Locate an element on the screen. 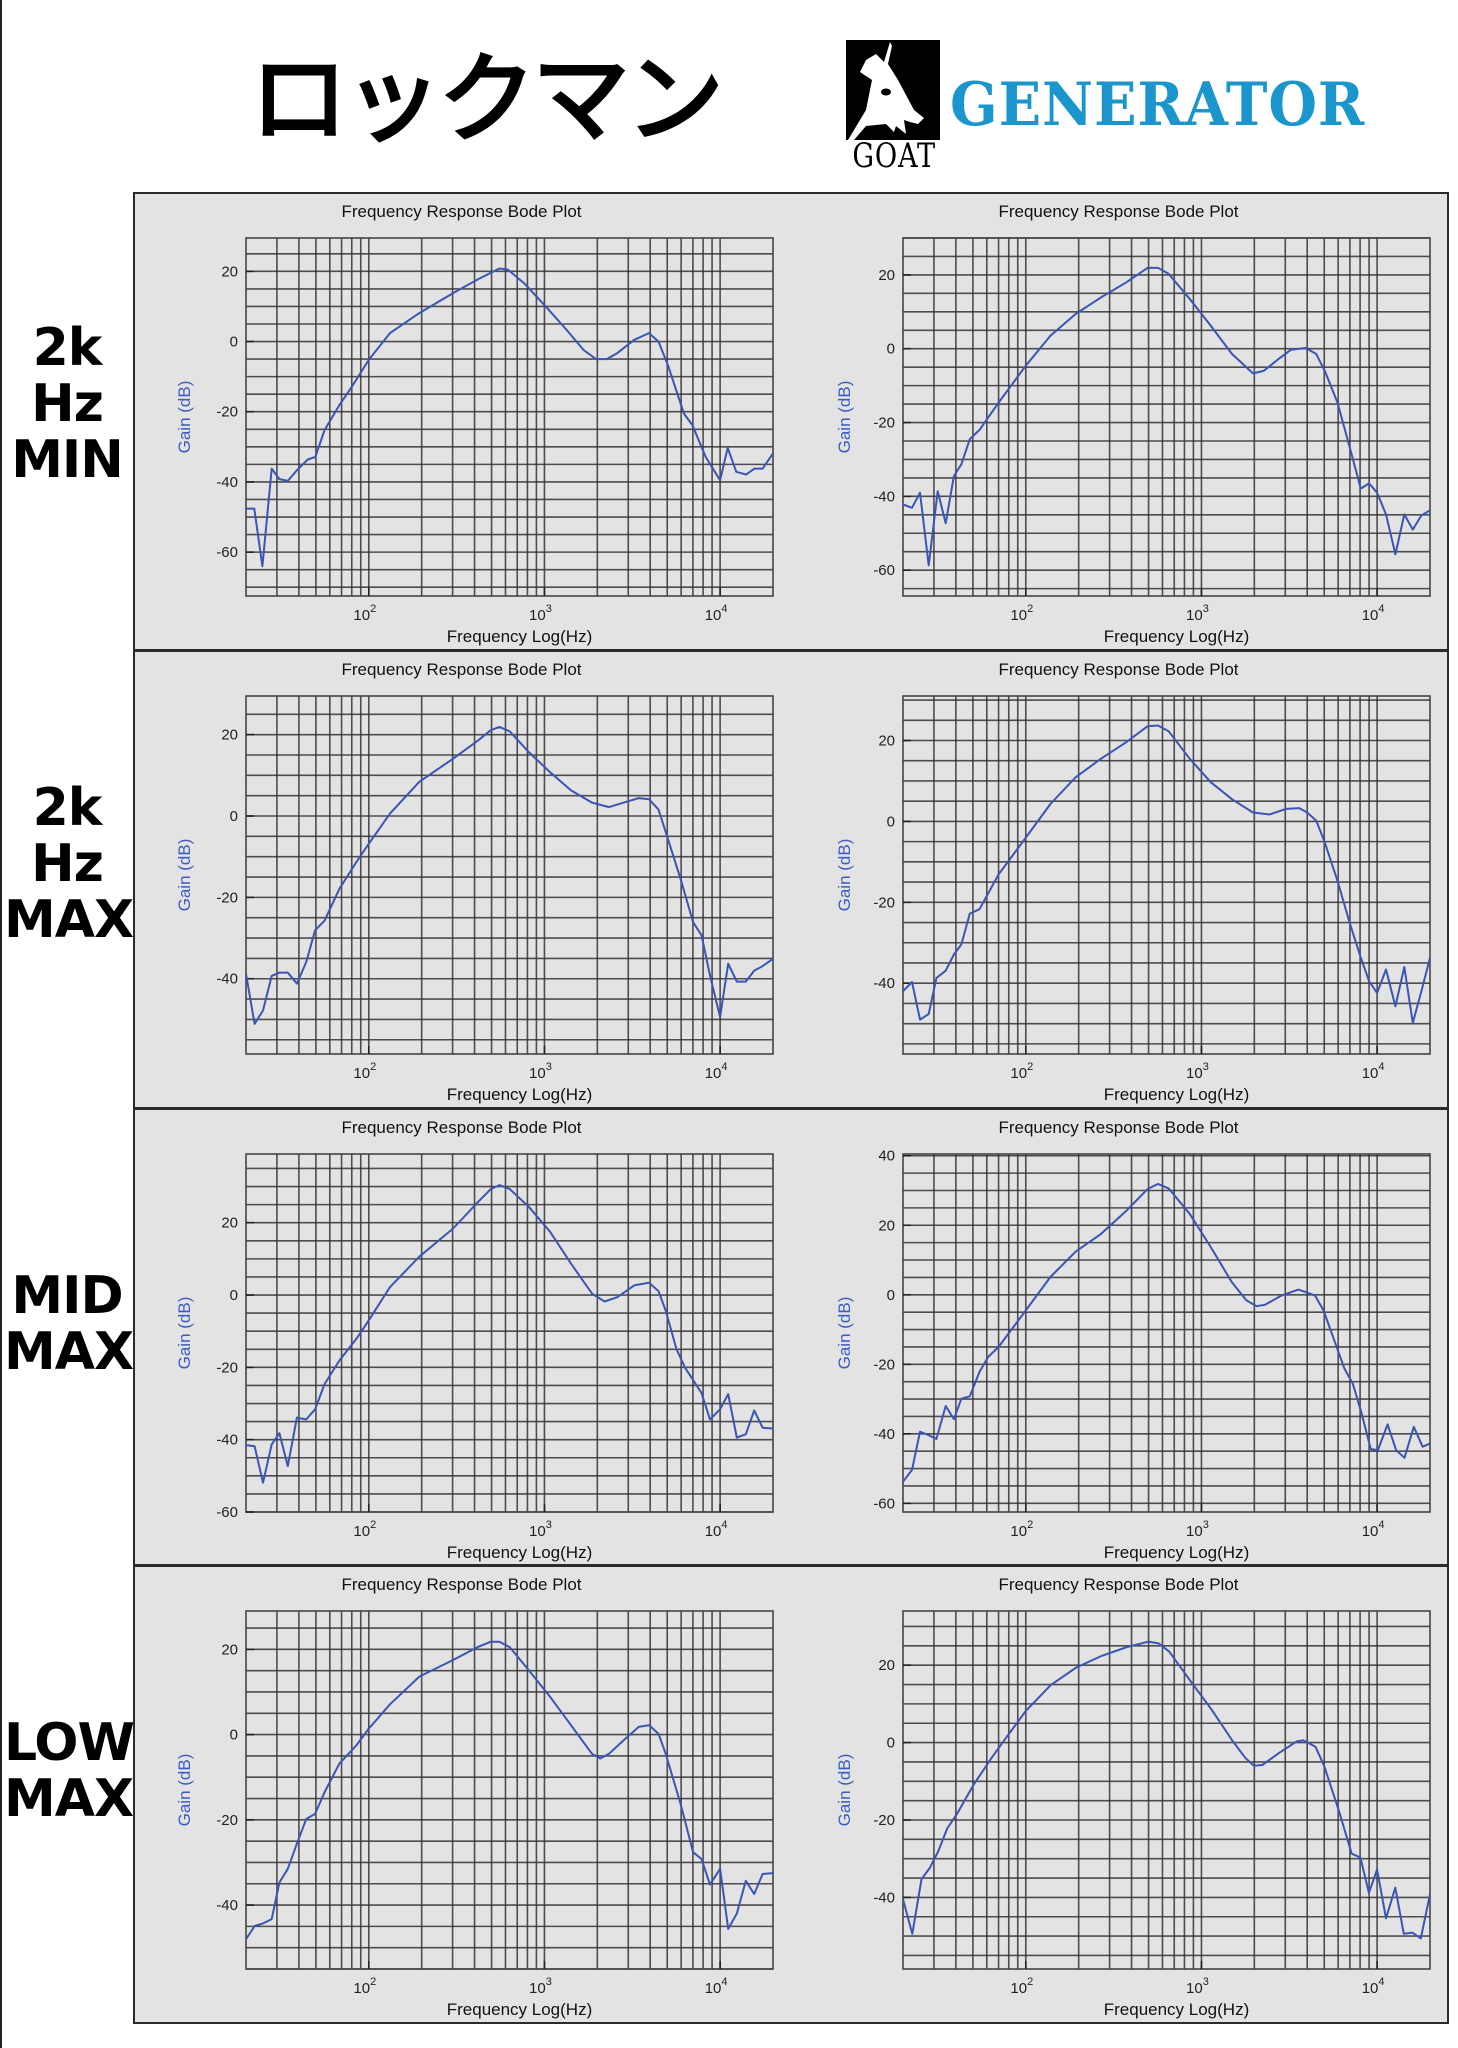 The height and width of the screenshot is (2048, 1458). logo-generator-text: GENERATOR is located at coordinates (1158, 105).